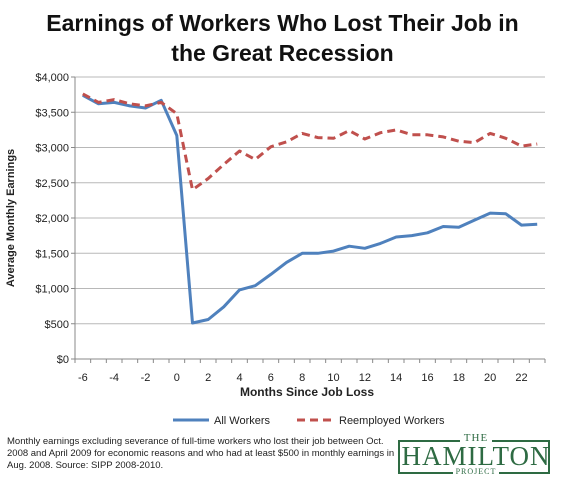 Image resolution: width=565 pixels, height=481 pixels. Describe the element at coordinates (52, 290) in the screenshot. I see `y-tick-label: $1,000` at that location.